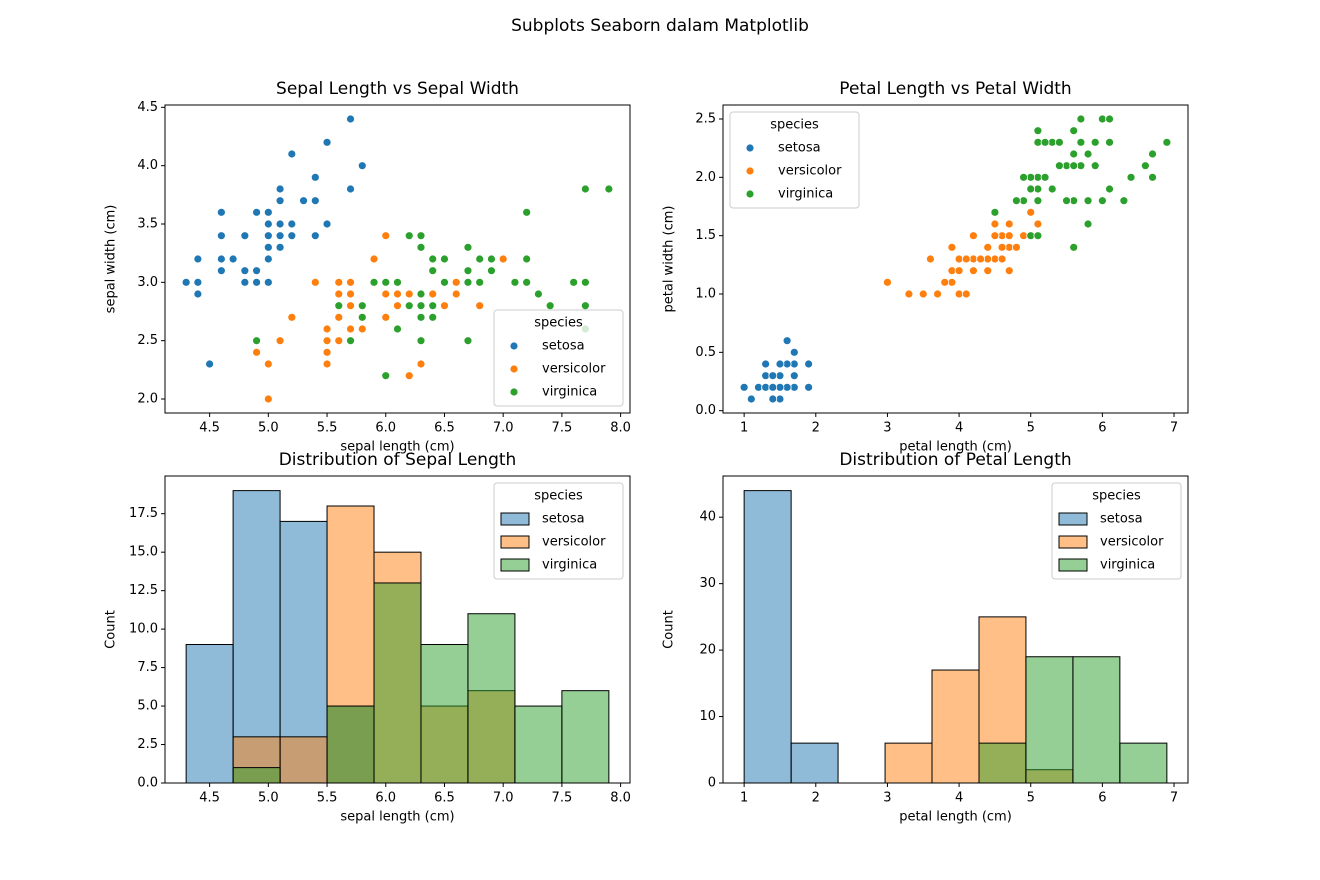 The image size is (1320, 880). Describe the element at coordinates (816, 428) in the screenshot. I see `x-tick-label: 2` at that location.